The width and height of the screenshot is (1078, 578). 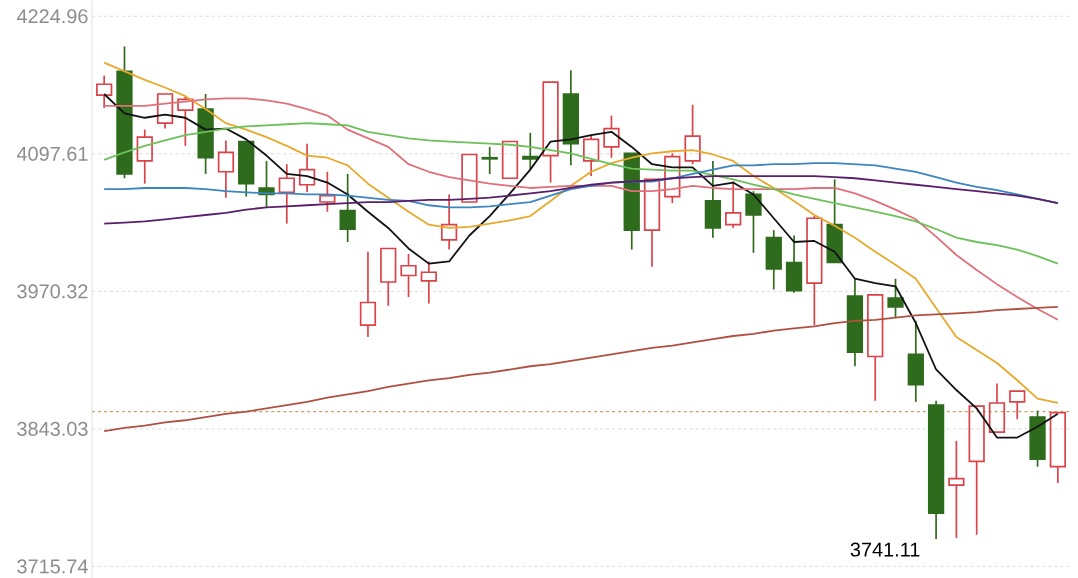 I want to click on y-tick-label: 3715.74, so click(x=52, y=566).